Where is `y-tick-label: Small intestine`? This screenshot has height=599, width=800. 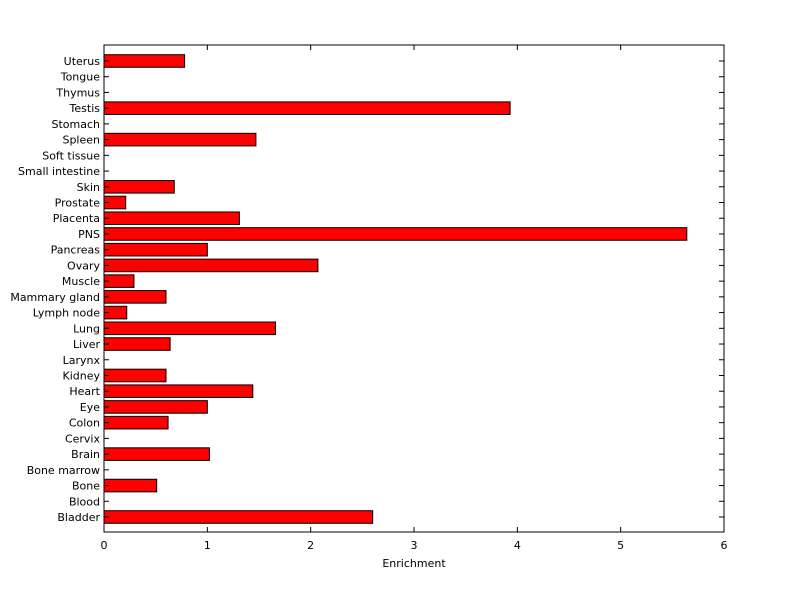 y-tick-label: Small intestine is located at coordinates (59, 171).